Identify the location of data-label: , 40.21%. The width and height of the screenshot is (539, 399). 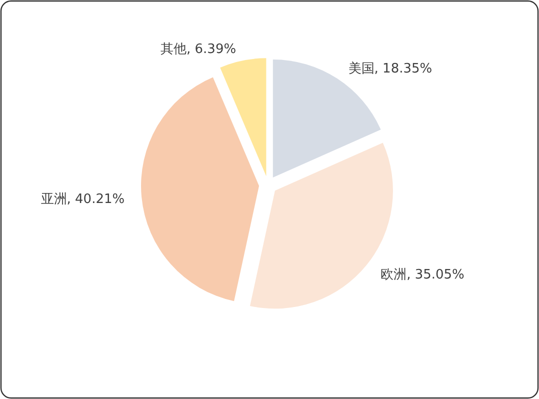
(95, 200).